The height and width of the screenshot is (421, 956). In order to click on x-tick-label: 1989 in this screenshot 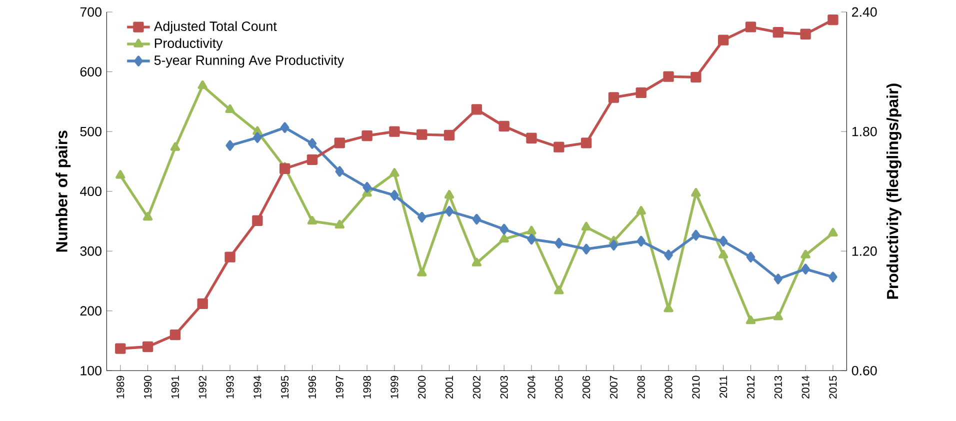, I will do `click(120, 387)`.